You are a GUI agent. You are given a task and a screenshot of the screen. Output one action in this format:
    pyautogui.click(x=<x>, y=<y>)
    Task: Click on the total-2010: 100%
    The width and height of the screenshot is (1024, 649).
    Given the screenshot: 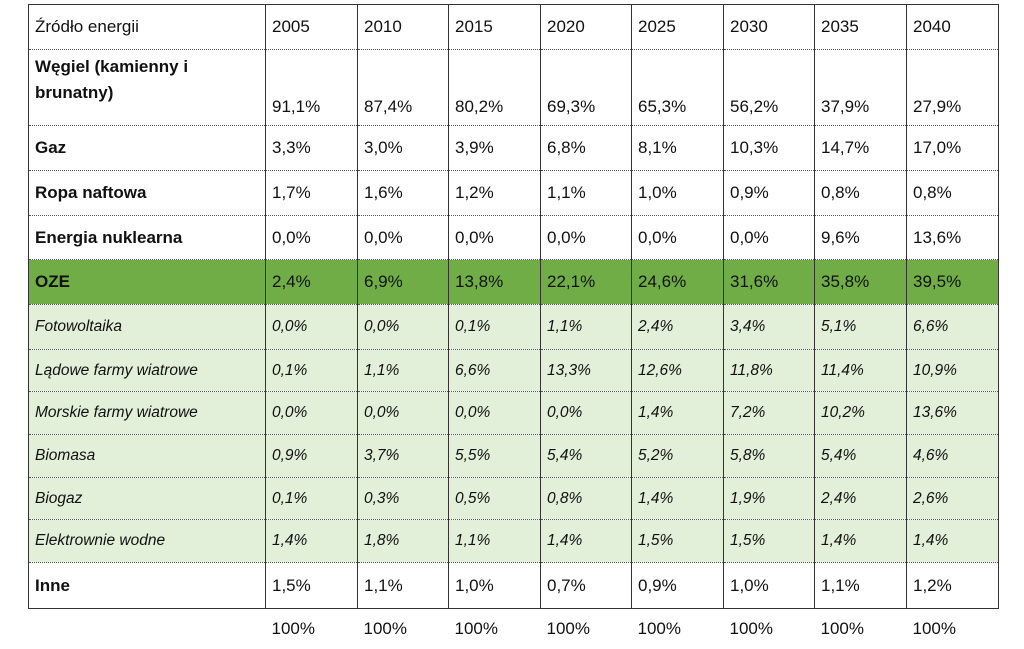 What is the action you would take?
    pyautogui.click(x=385, y=628)
    